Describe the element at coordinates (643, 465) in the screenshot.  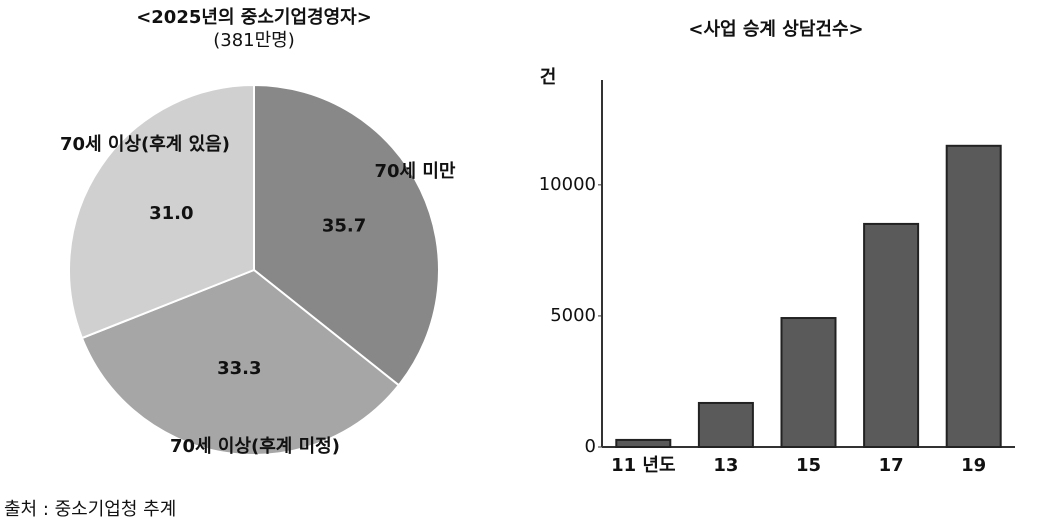
I see `x-tick-label: 11 년도` at that location.